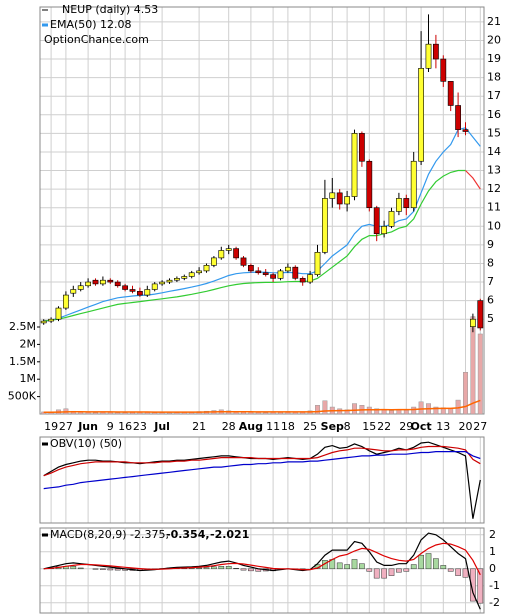 The image size is (526, 616). What do you see at coordinates (494, 170) in the screenshot?
I see `y-tick-label: 13` at bounding box center [494, 170].